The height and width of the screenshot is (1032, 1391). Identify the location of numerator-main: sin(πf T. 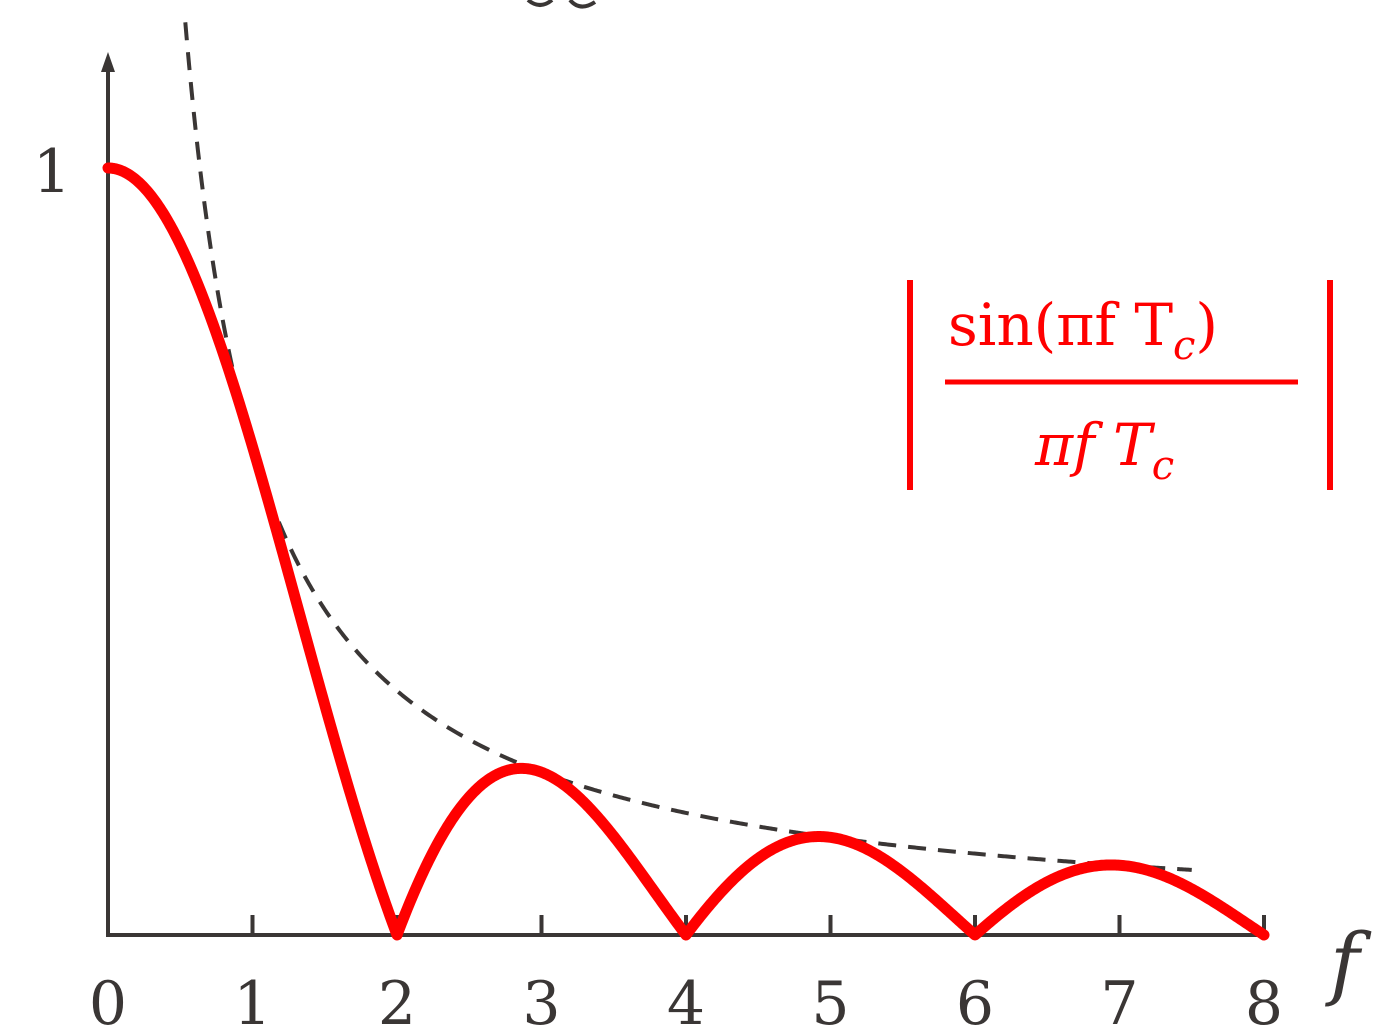
(1060, 325).